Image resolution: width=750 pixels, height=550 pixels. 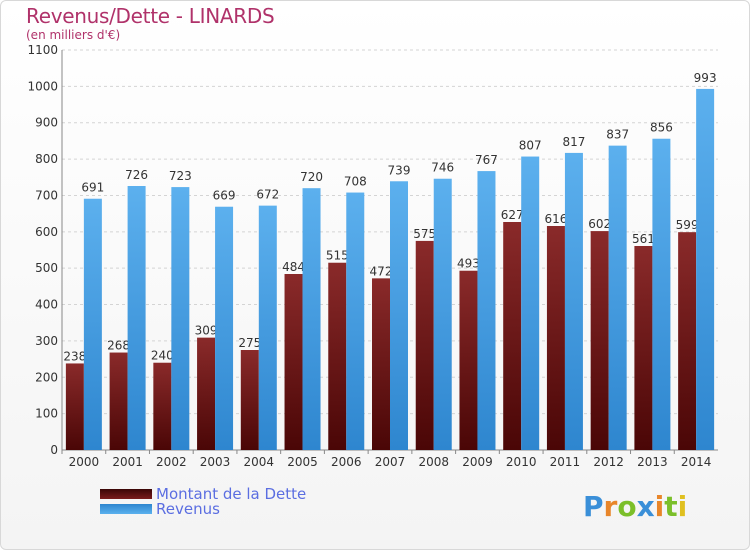 What do you see at coordinates (46, 341) in the screenshot?
I see `y-tick-label: 300` at bounding box center [46, 341].